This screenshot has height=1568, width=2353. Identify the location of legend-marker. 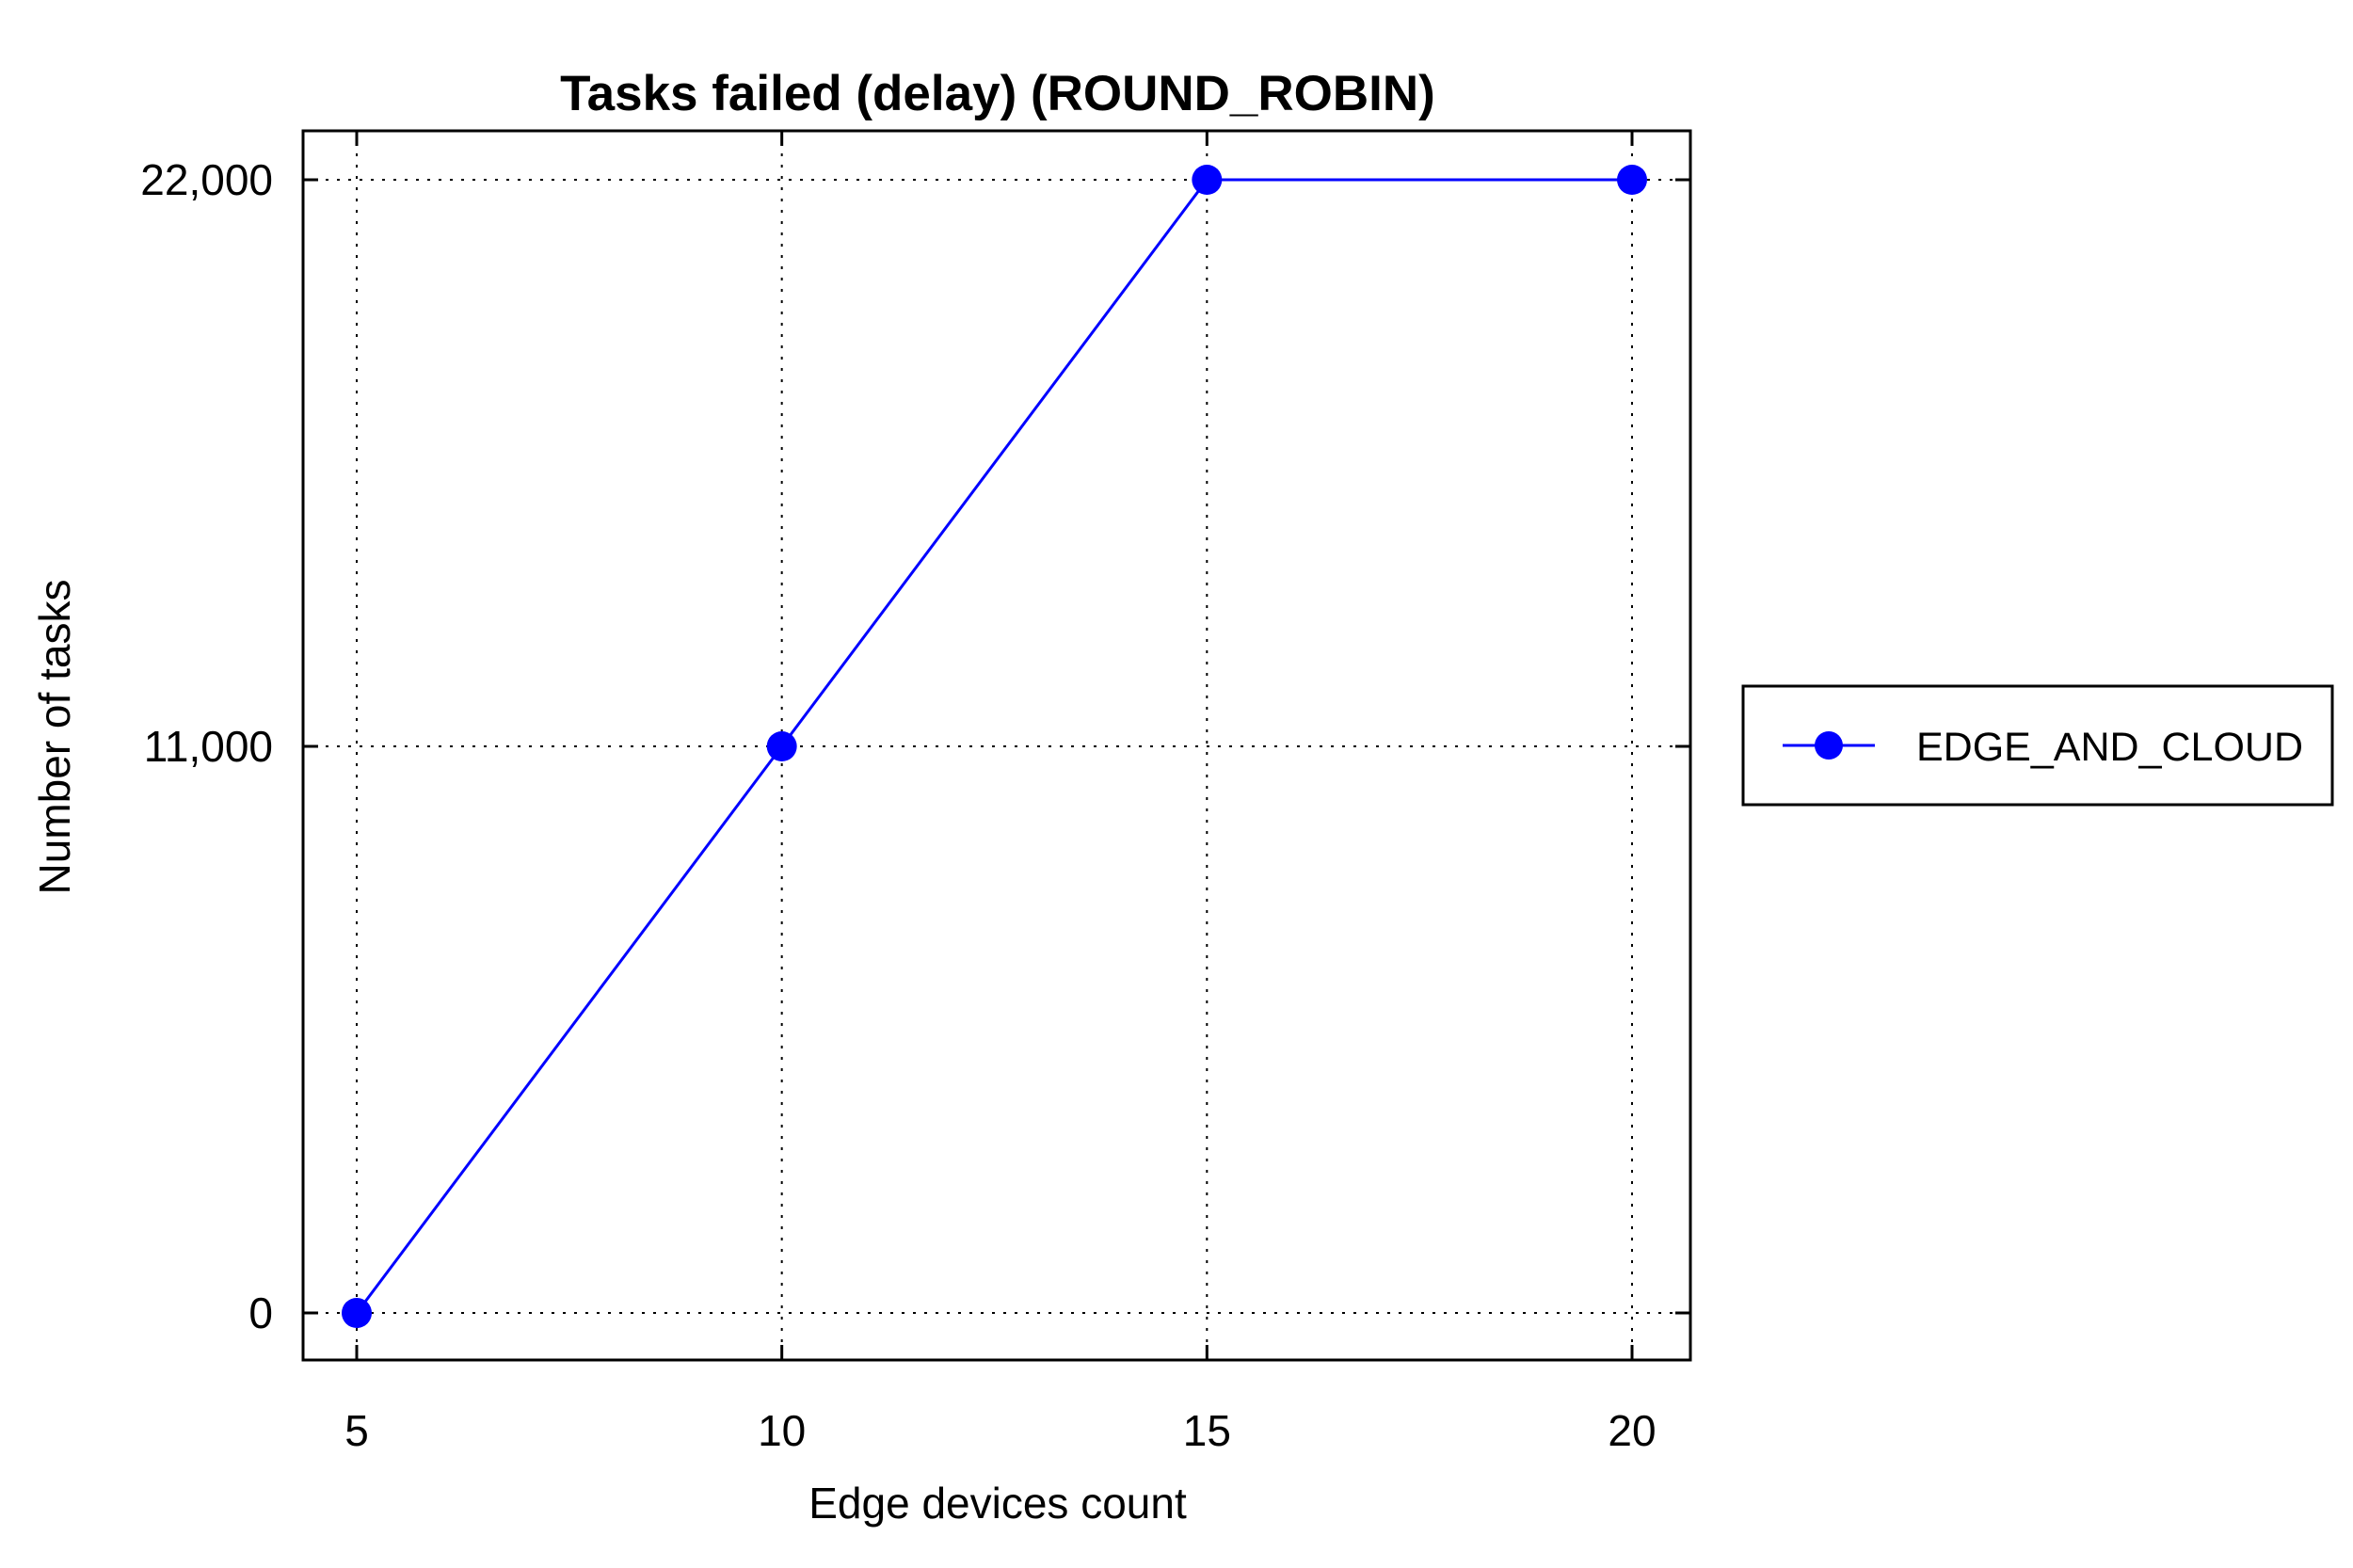
(1829, 745).